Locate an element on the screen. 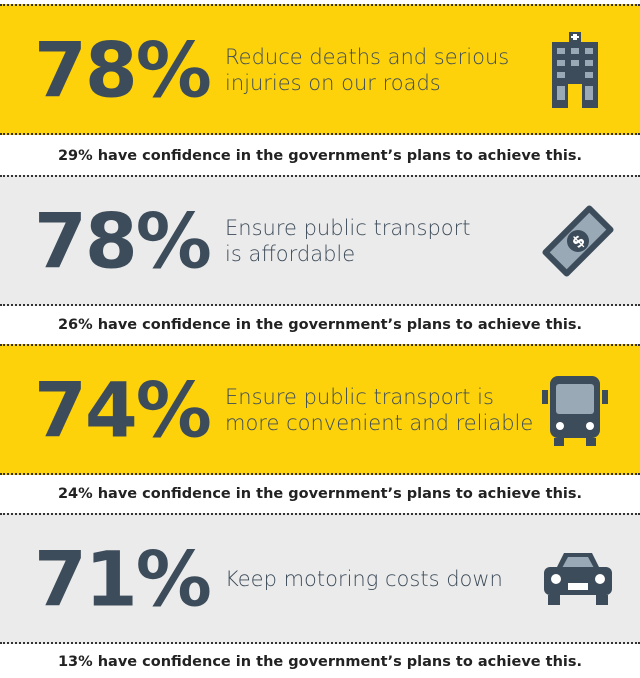 Image resolution: width=640 pixels, height=678 pixels. percent: 71% is located at coordinates (123, 578).